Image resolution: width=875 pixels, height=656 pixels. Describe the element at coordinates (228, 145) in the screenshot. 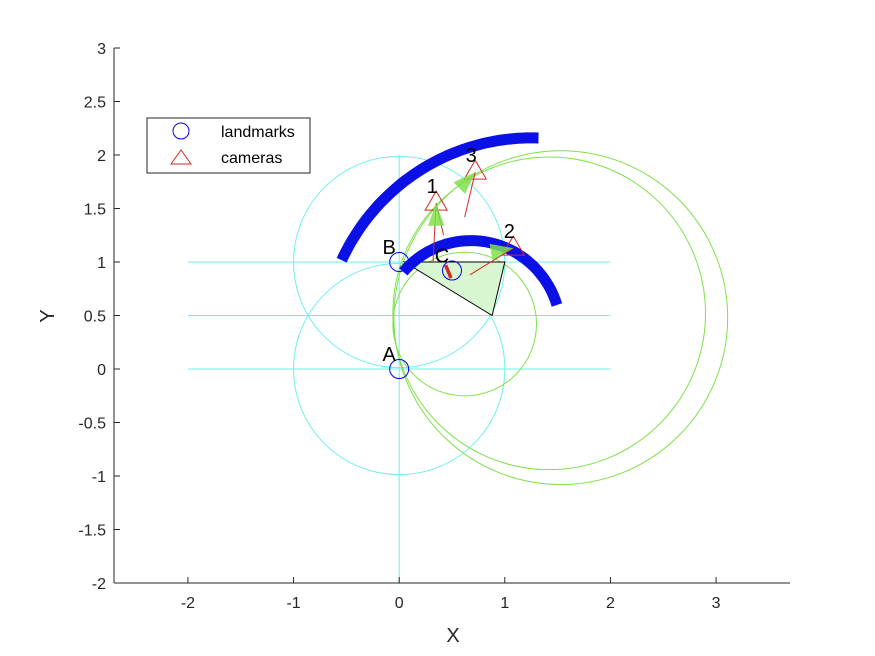

I see `legend: landmarks cameras` at that location.